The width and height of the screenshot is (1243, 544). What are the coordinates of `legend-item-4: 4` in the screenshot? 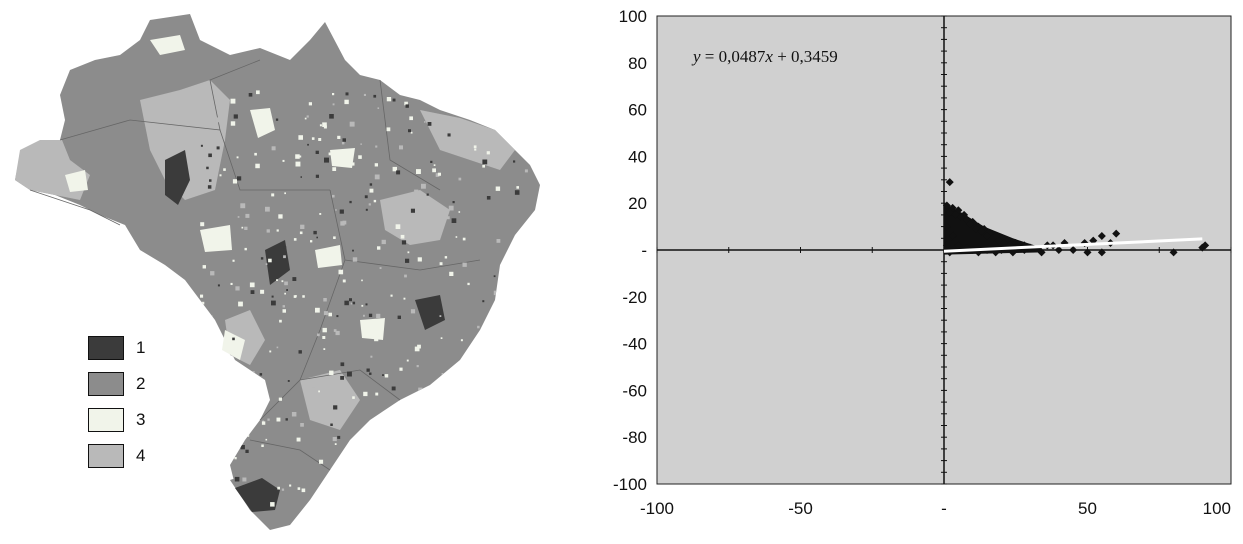 It's located at (116, 456).